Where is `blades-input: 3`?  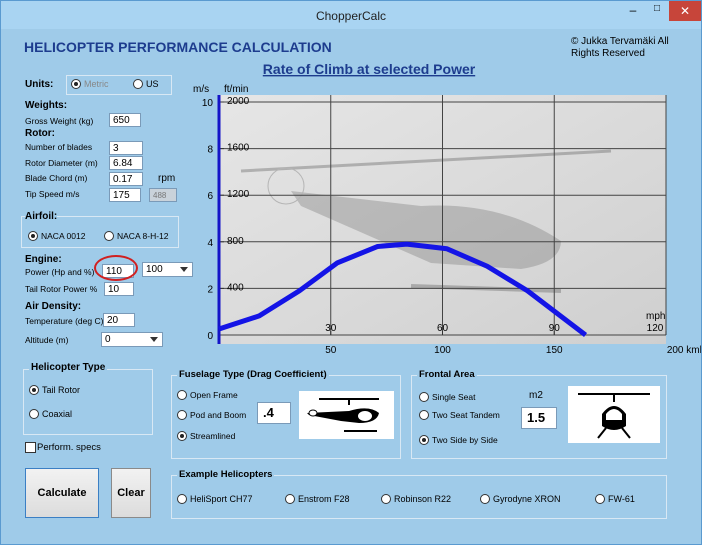 blades-input: 3 is located at coordinates (126, 148).